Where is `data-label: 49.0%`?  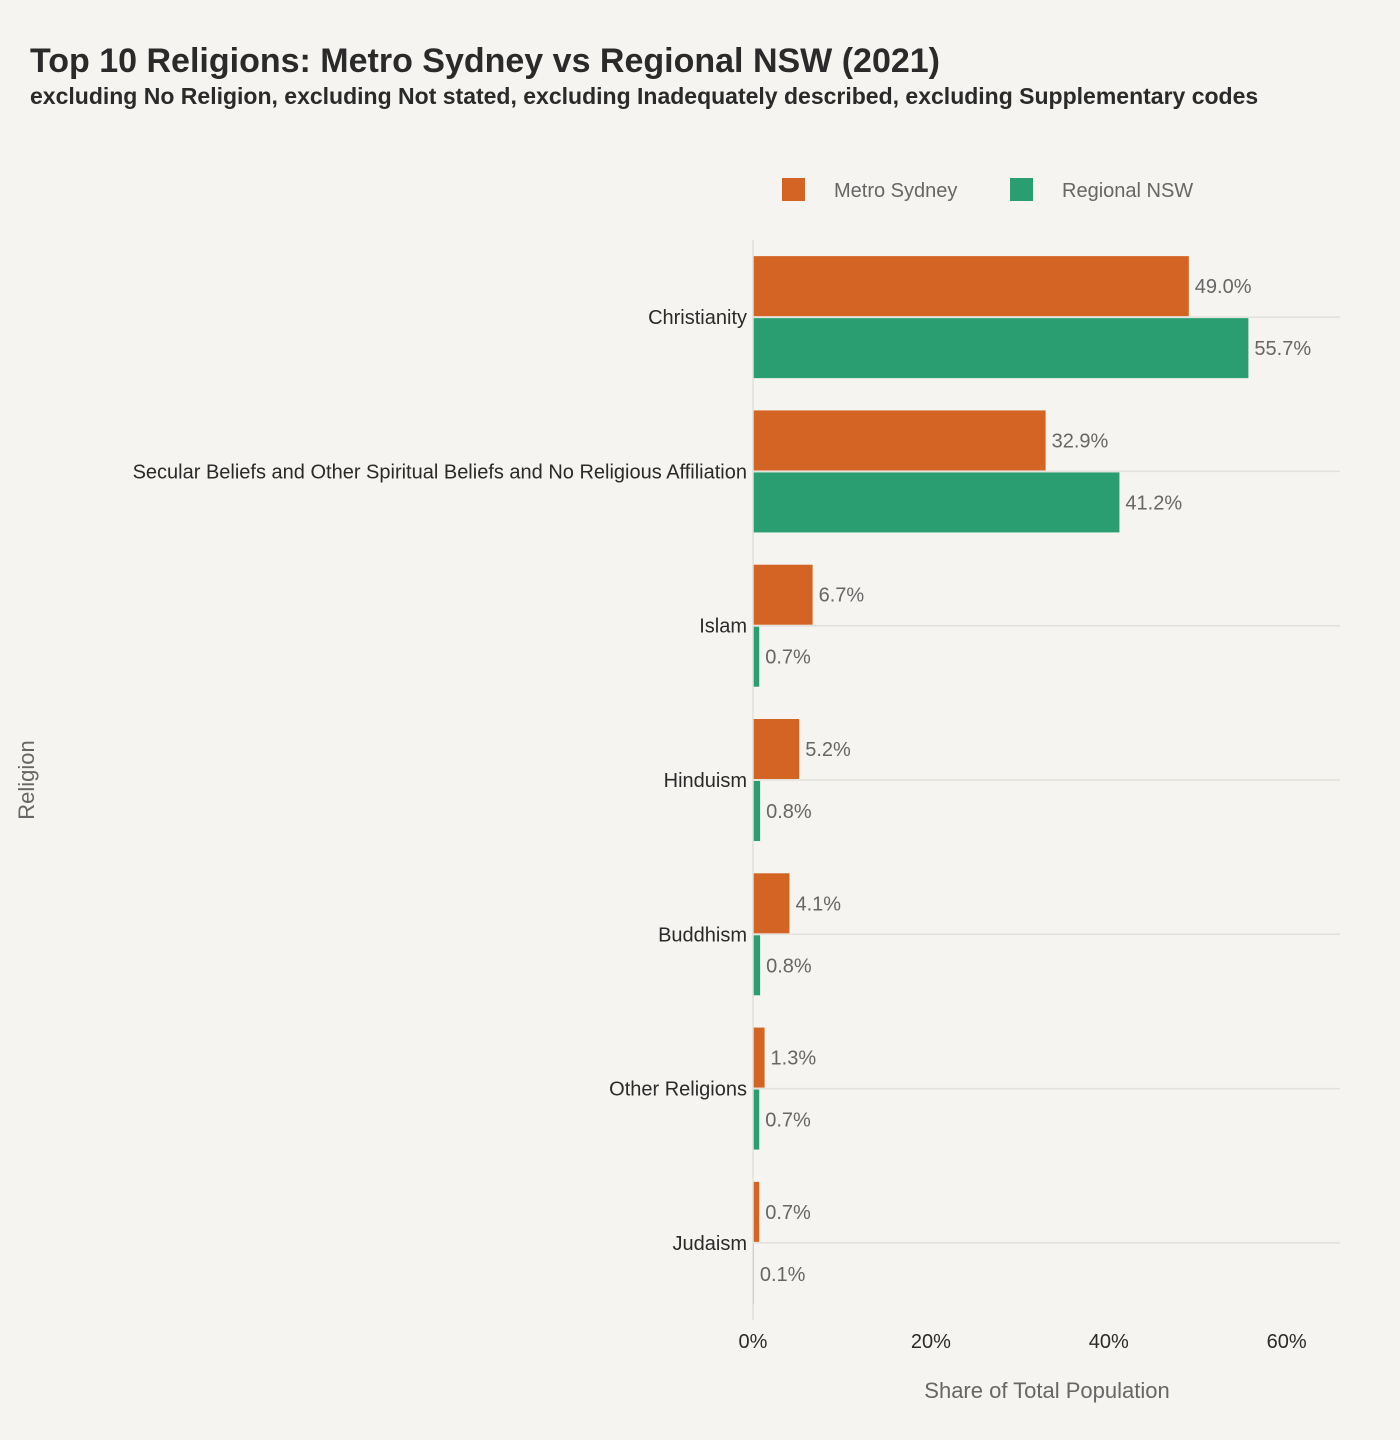
data-label: 49.0% is located at coordinates (1223, 287).